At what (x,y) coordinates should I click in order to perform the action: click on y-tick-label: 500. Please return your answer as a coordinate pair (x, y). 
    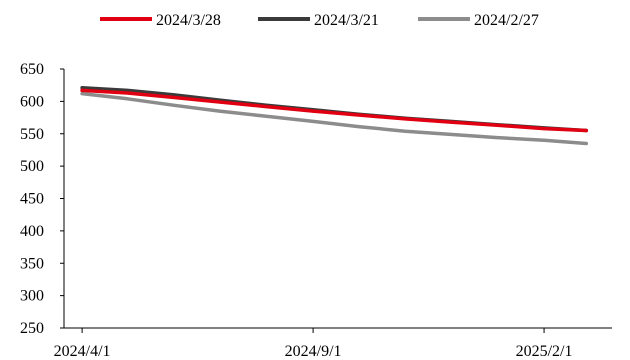
    Looking at the image, I should click on (32, 166).